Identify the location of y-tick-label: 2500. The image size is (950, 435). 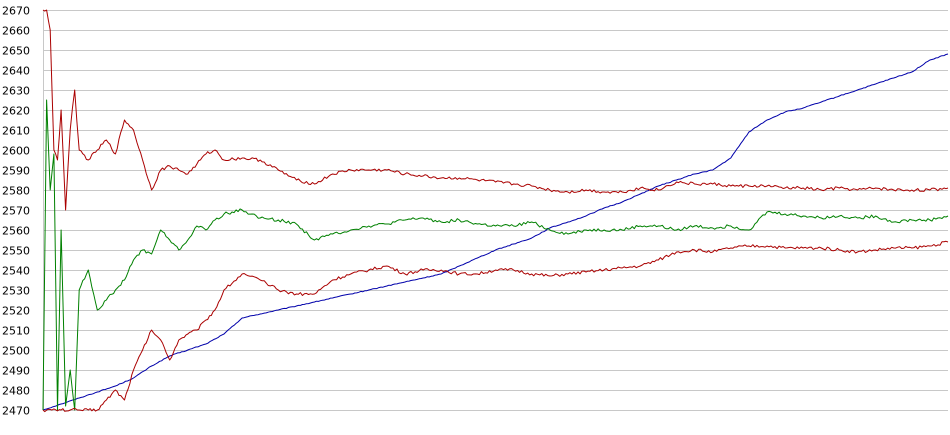
(16, 351).